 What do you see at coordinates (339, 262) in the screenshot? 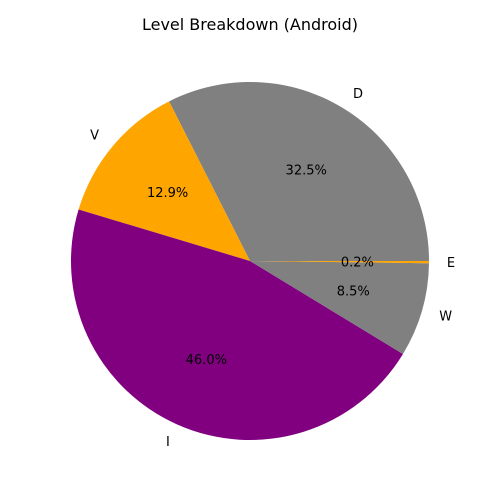
I see `pie-slice-e` at bounding box center [339, 262].